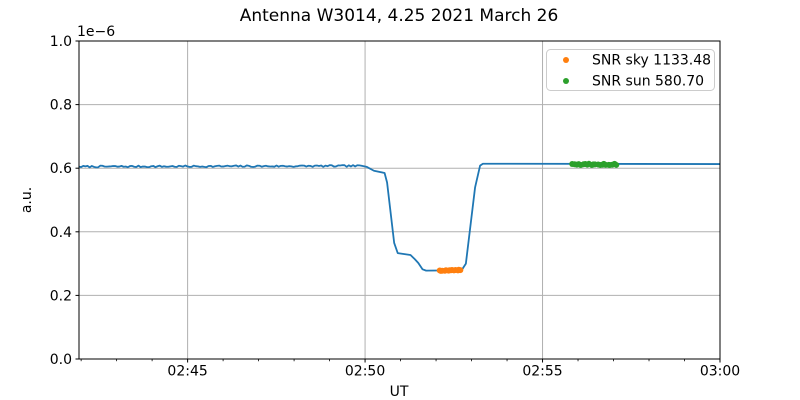 This screenshot has height=400, width=800. I want to click on legend-label-sky: SNR sky 1133.48, so click(651, 61).